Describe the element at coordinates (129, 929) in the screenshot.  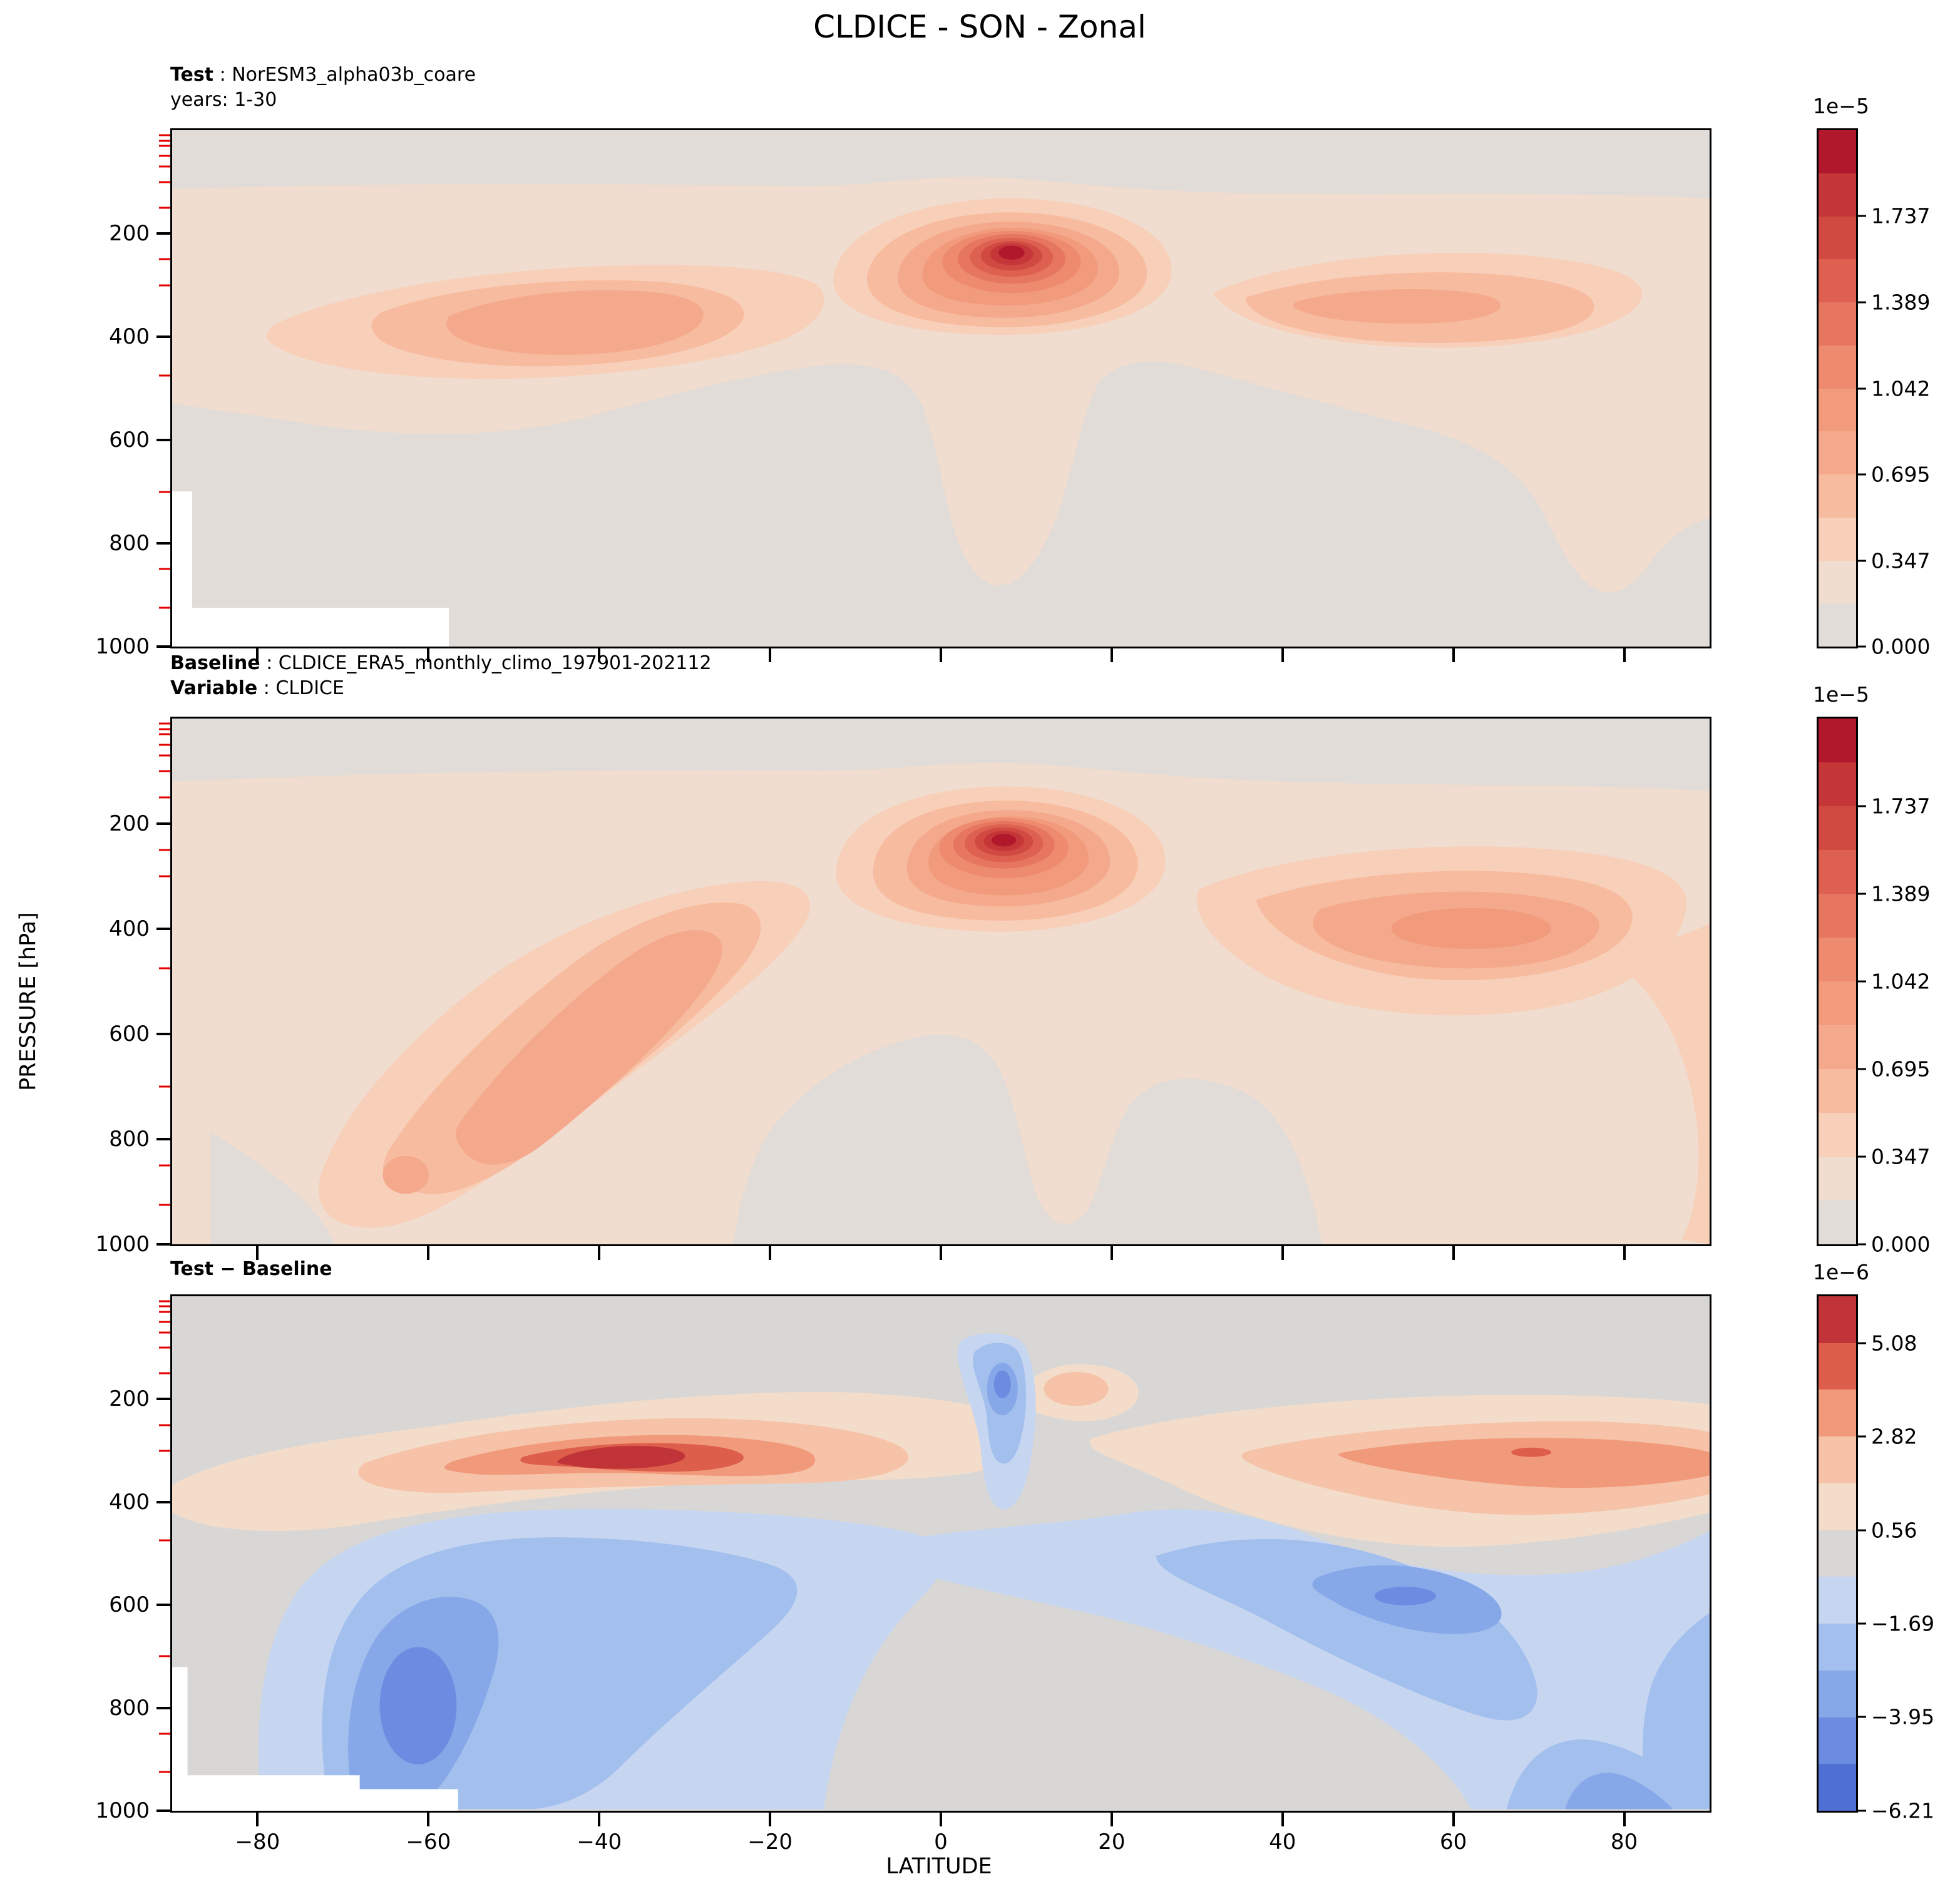
I see `y-tick-label: 400` at that location.